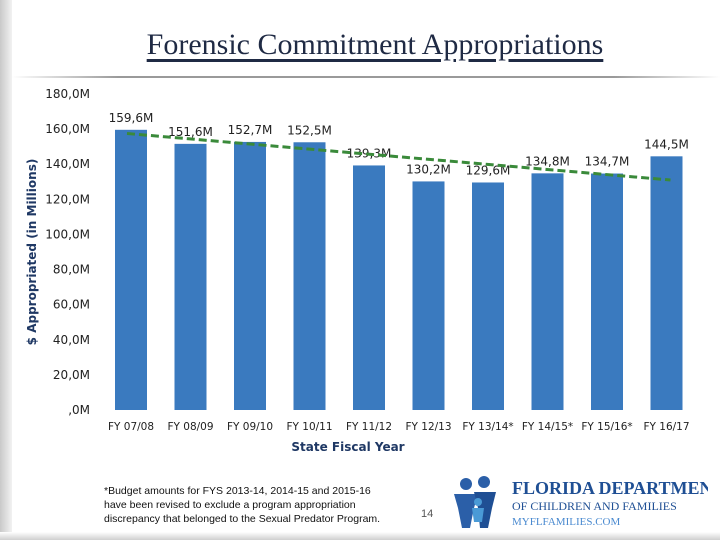  I want to click on y-tick-label: ,0M, so click(79, 410).